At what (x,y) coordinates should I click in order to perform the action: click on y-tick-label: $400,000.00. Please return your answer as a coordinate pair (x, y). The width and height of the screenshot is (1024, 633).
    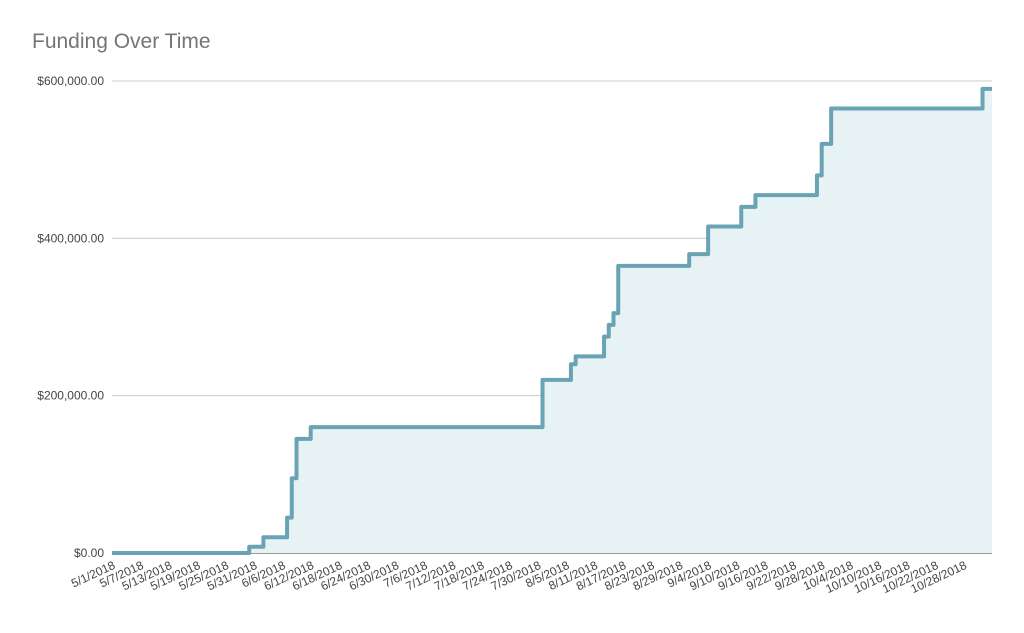
    Looking at the image, I should click on (70, 238).